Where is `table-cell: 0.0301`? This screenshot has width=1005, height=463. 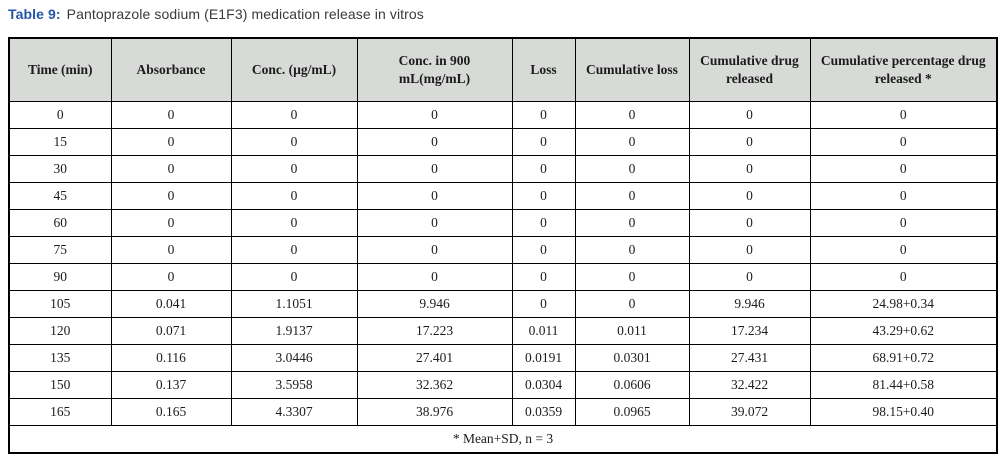
table-cell: 0.0301 is located at coordinates (632, 357).